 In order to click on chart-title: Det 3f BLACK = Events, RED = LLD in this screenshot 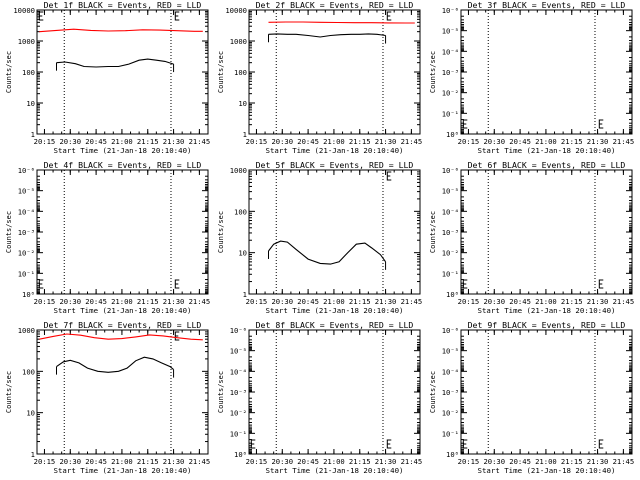, I will do `click(547, 5)`.